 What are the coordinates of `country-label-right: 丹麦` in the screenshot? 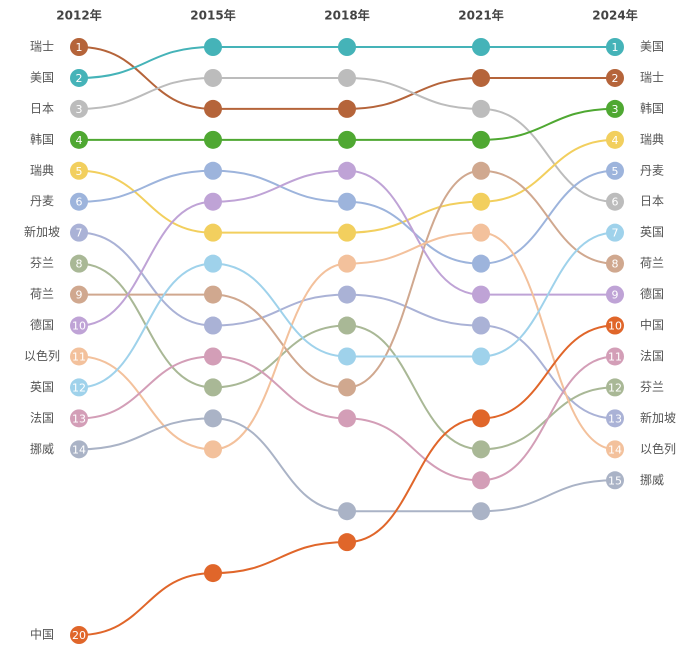 It's located at (652, 170).